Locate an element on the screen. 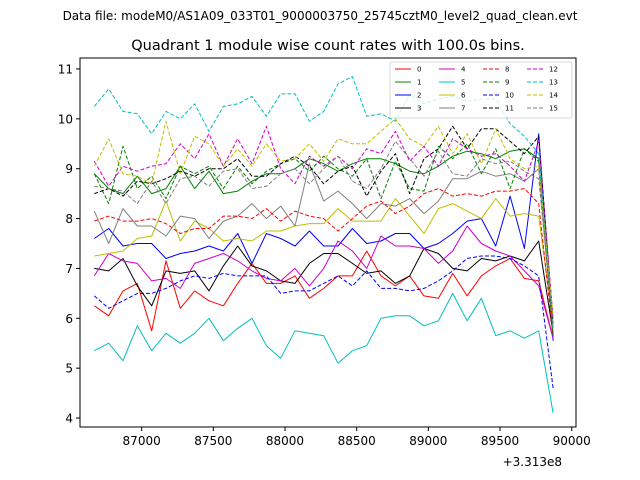  legend-label-10: 10 is located at coordinates (509, 96).